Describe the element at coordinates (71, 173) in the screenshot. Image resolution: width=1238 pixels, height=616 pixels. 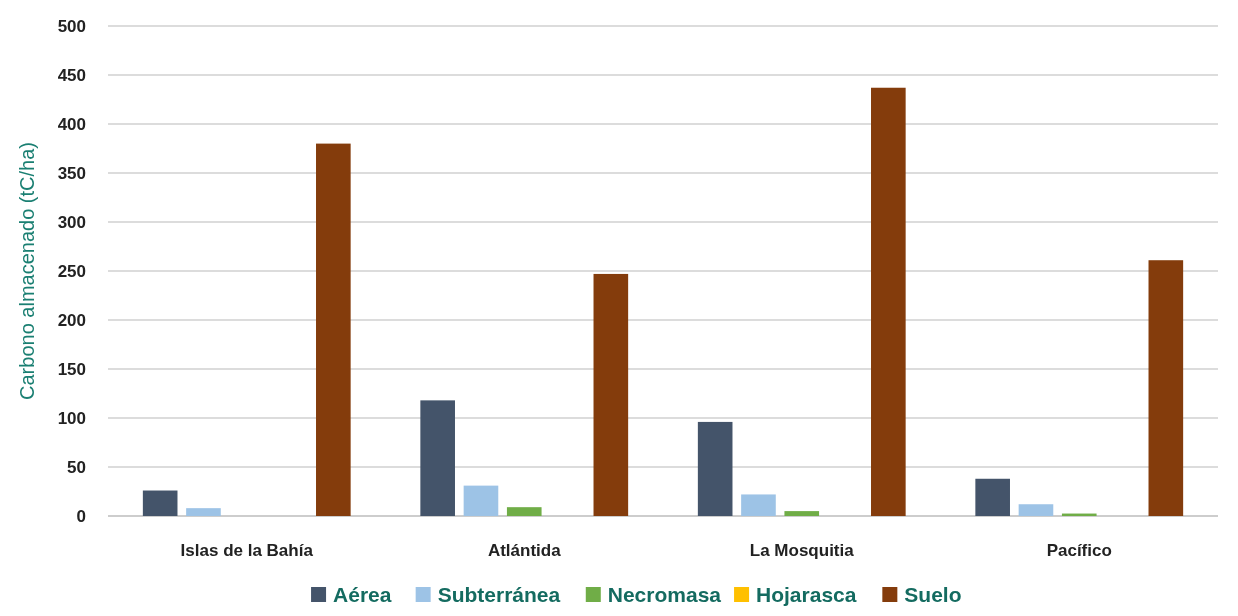
I see `y-tick-label: 350` at that location.